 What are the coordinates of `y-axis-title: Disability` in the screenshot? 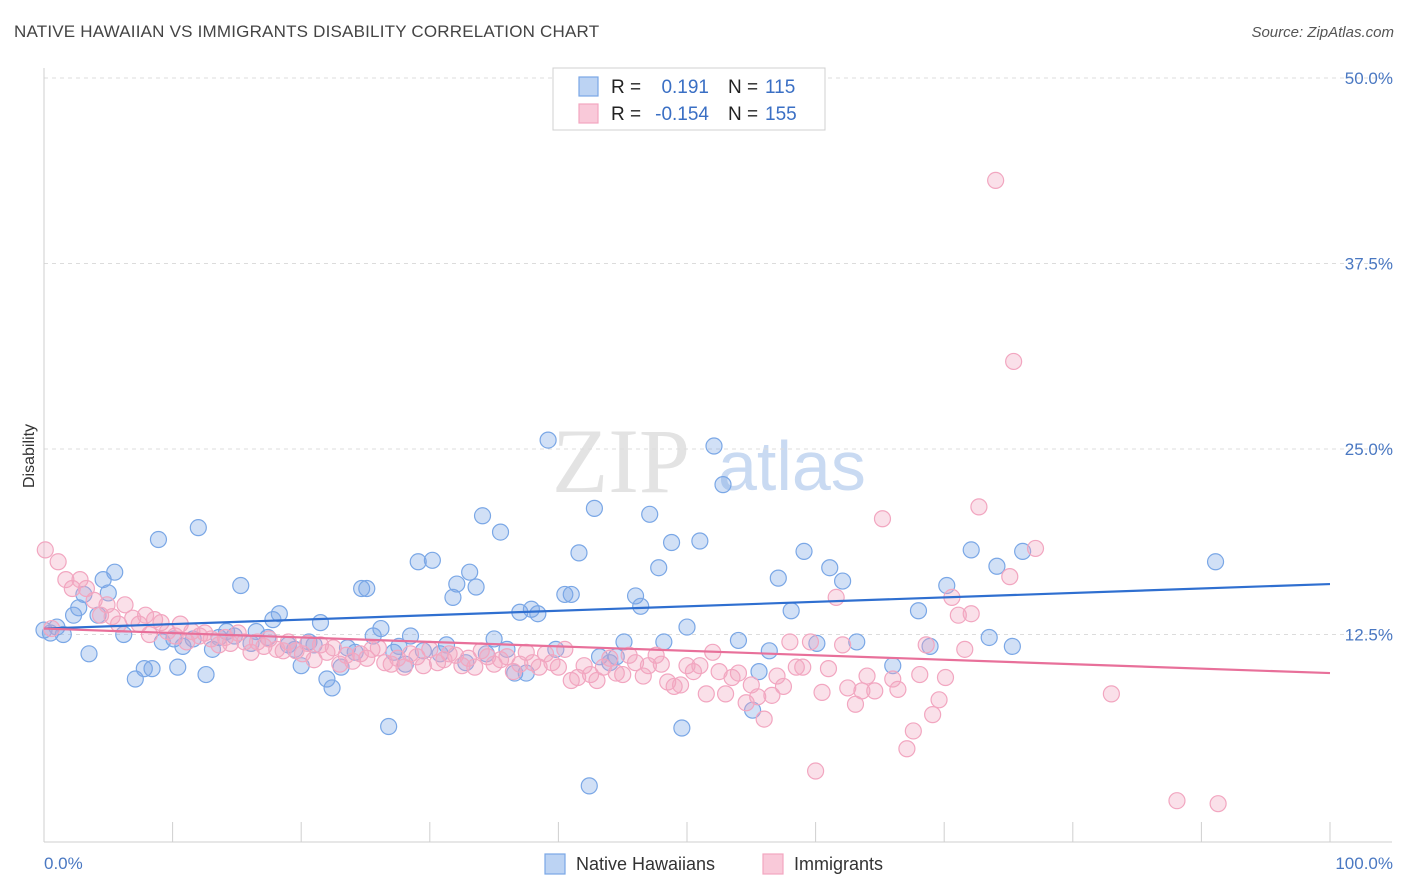 It's located at (29, 456).